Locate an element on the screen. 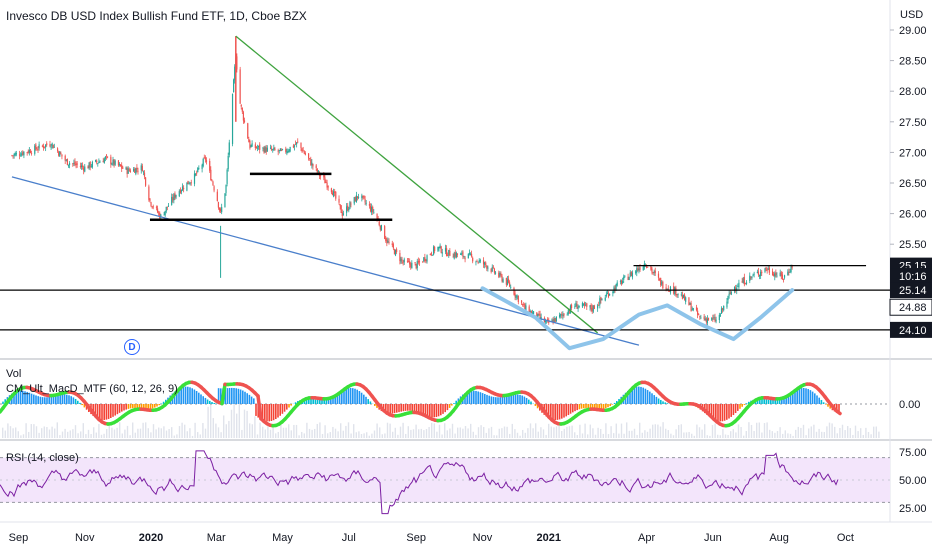 Image resolution: width=932 pixels, height=555 pixels. dividend-marker: D is located at coordinates (132, 347).